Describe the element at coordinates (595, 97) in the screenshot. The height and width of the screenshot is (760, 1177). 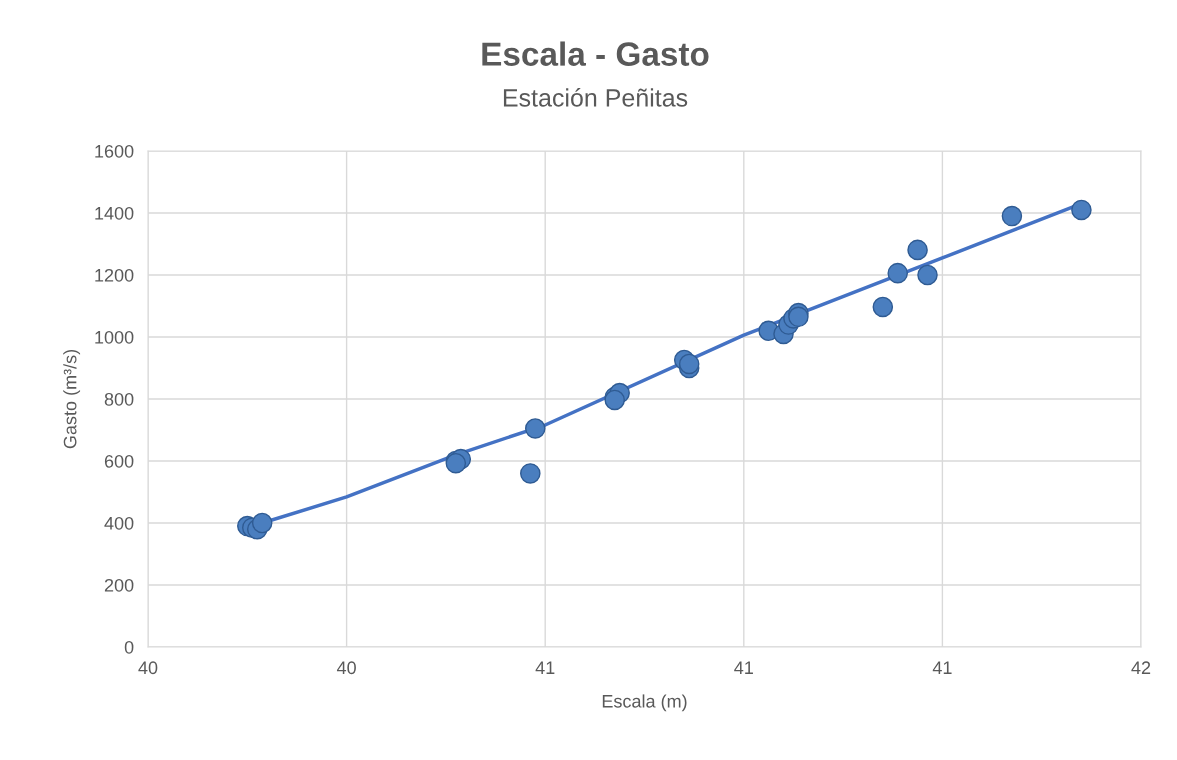
I see `chart-subtitle: Estación Peñitas` at that location.